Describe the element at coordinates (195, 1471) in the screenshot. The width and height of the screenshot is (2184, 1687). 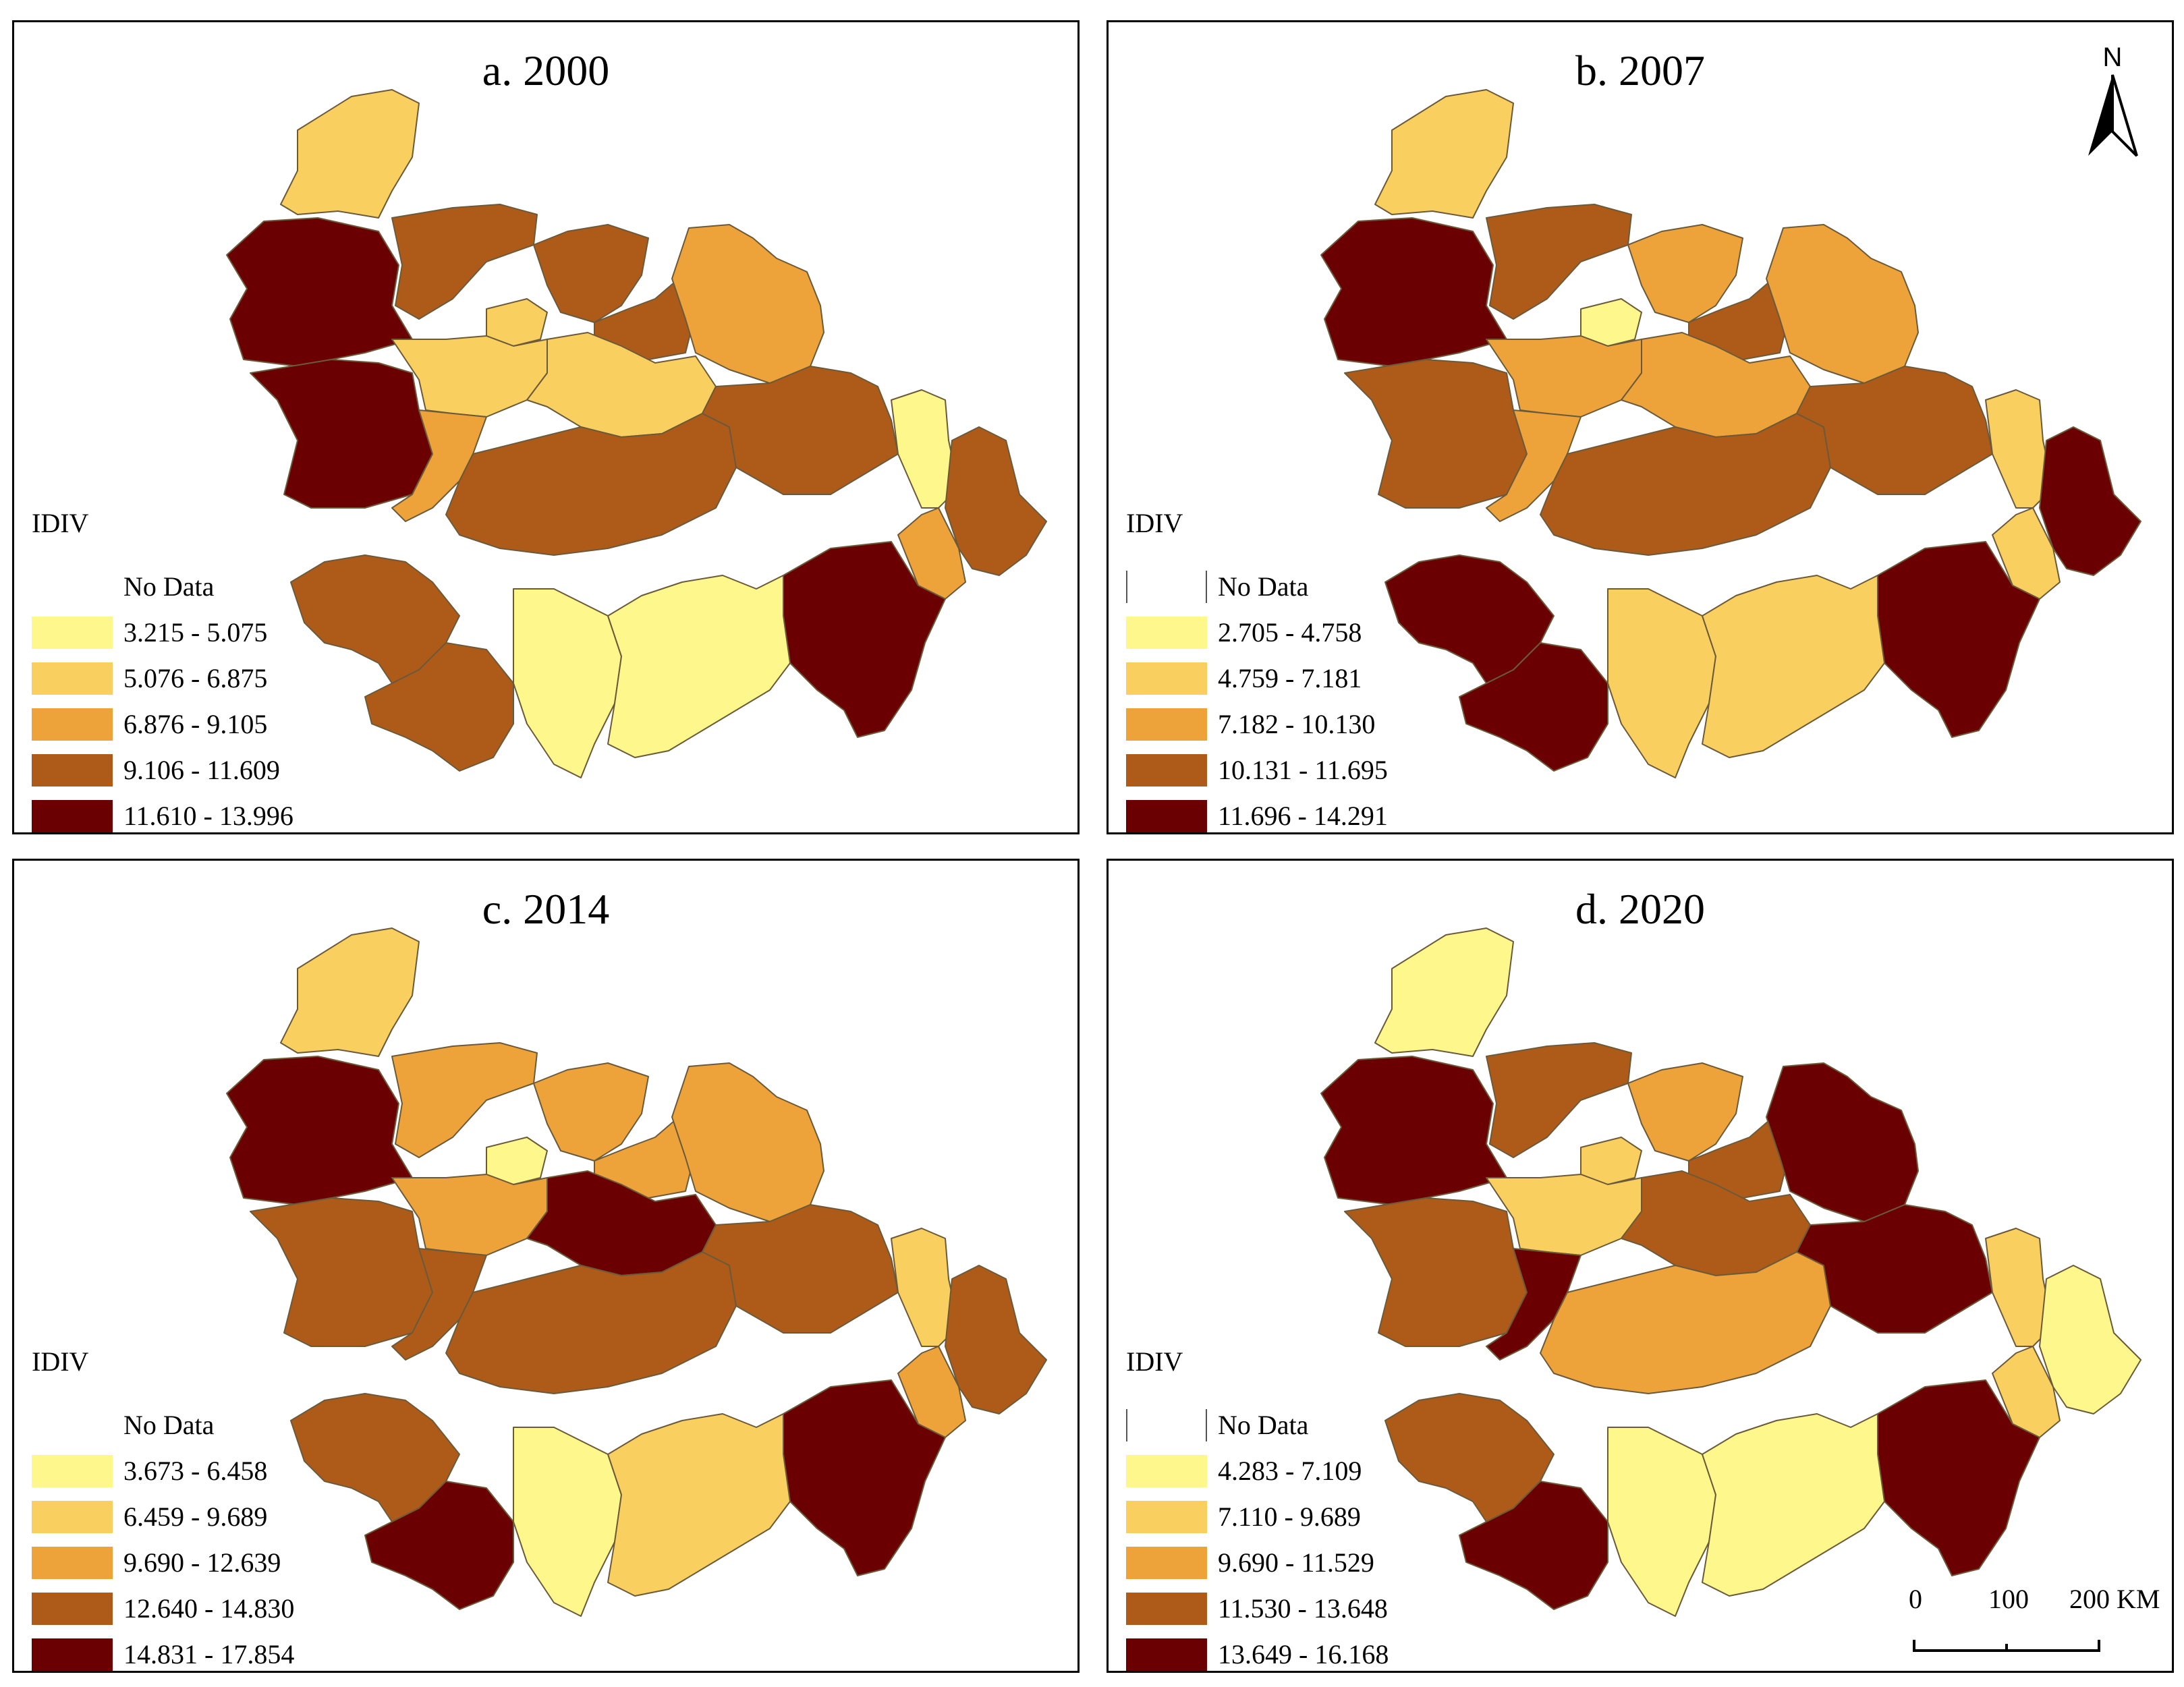
I see `legend-label: 3.673 - 6.458` at that location.